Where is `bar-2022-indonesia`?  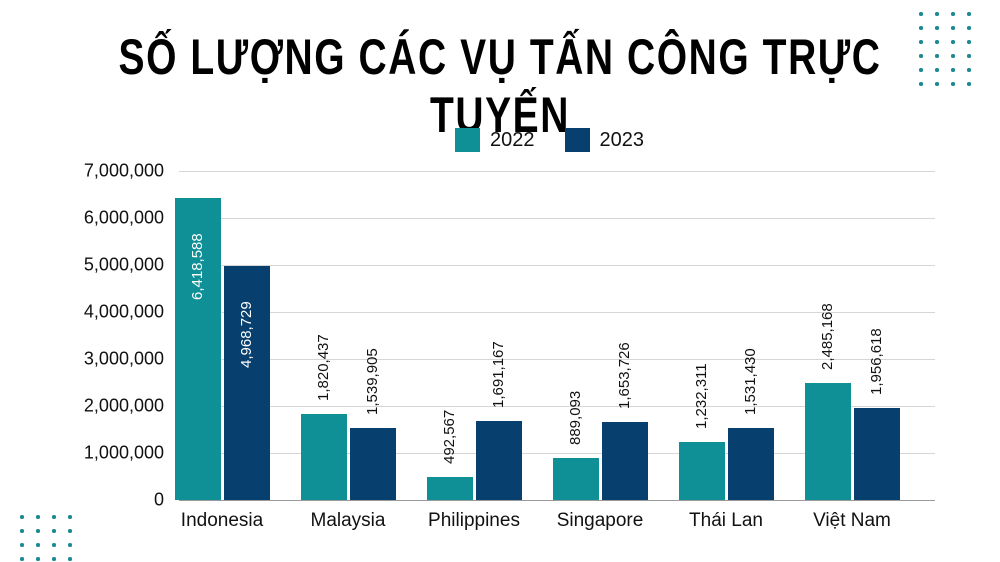 bar-2022-indonesia is located at coordinates (197, 349).